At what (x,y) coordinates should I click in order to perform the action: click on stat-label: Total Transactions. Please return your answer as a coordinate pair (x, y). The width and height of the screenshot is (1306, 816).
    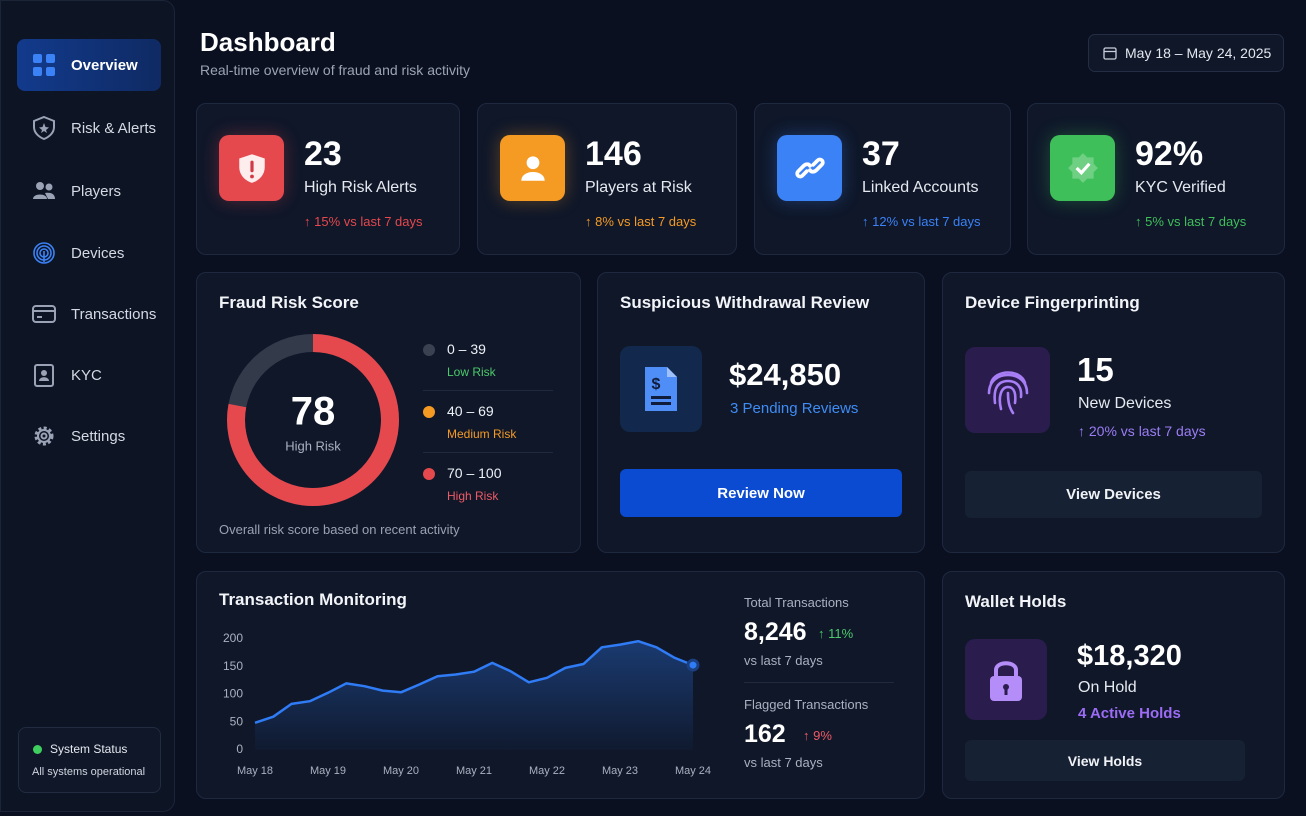
    Looking at the image, I should click on (796, 602).